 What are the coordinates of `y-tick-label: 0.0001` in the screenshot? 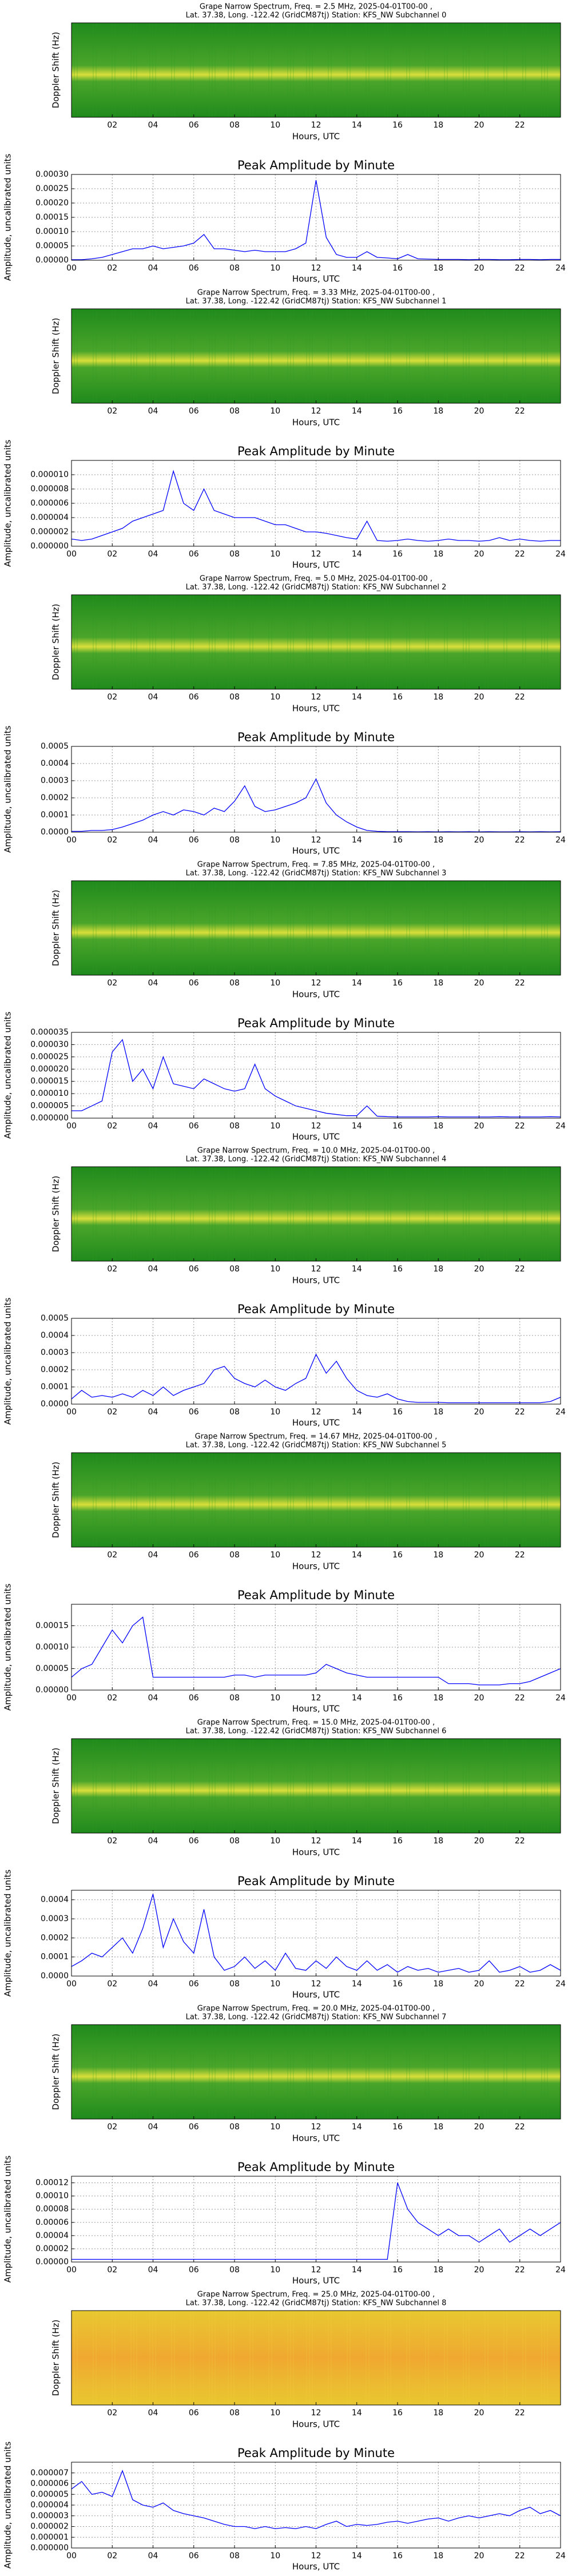 It's located at (55, 1957).